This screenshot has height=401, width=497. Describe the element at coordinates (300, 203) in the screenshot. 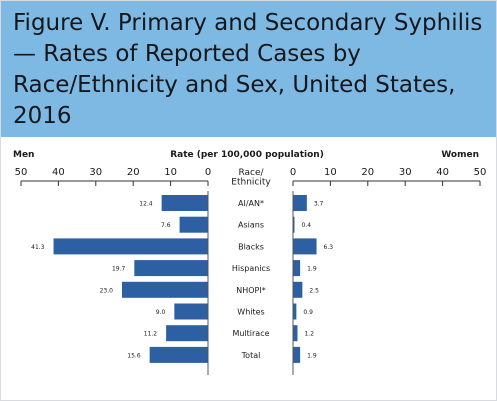

I see `bar-women-aian` at that location.